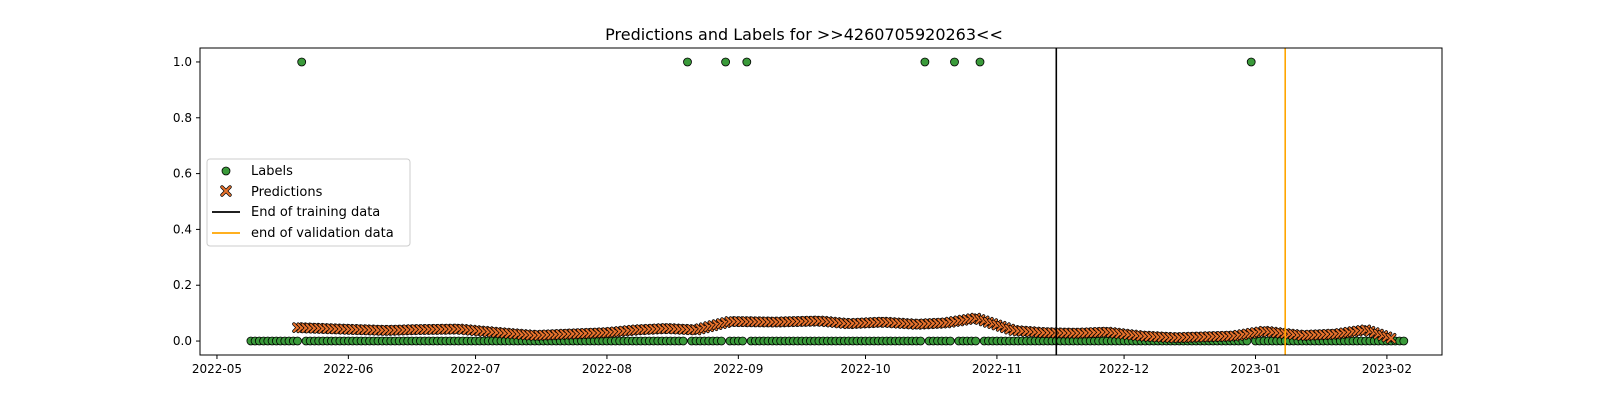  What do you see at coordinates (226, 171) in the screenshot?
I see `legend-labels-marker` at bounding box center [226, 171].